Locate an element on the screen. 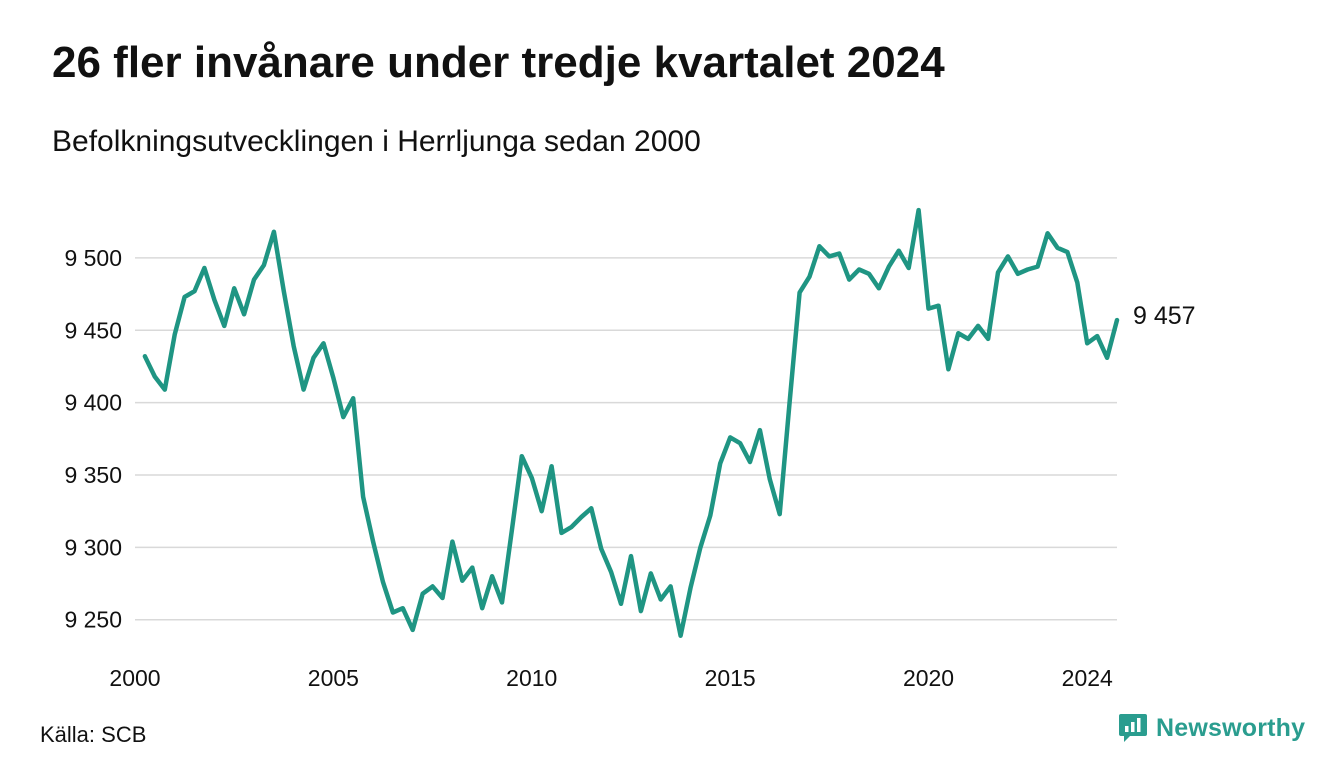 The image size is (1340, 780). x-tick-label: 2005 is located at coordinates (333, 678).